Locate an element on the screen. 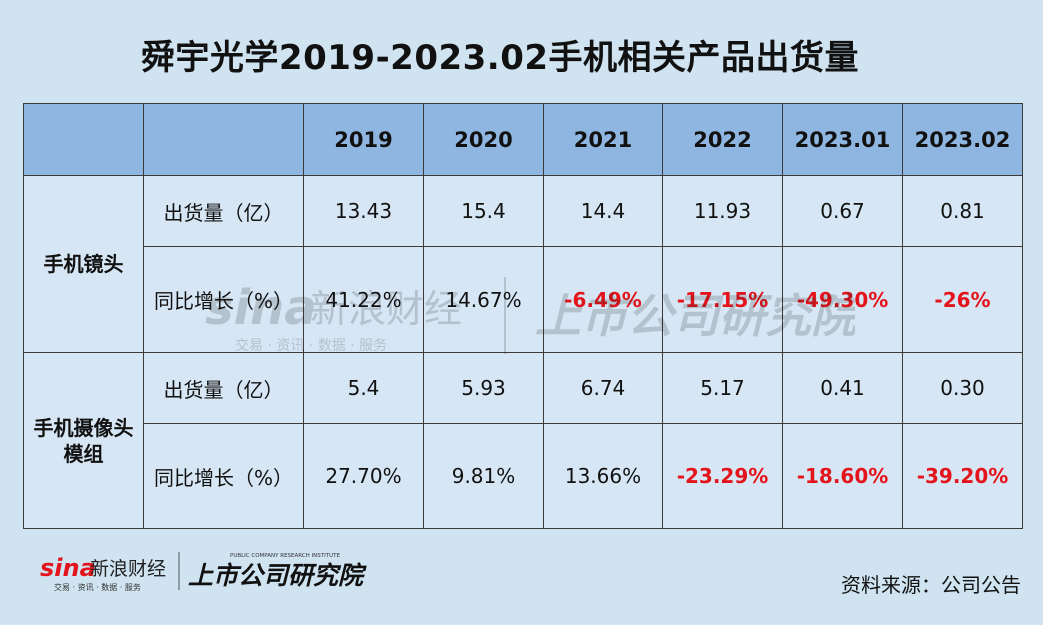 The image size is (1043, 625). page-title: 舜宇光学2019-2023.02手机相关产品出货量 is located at coordinates (500, 58).